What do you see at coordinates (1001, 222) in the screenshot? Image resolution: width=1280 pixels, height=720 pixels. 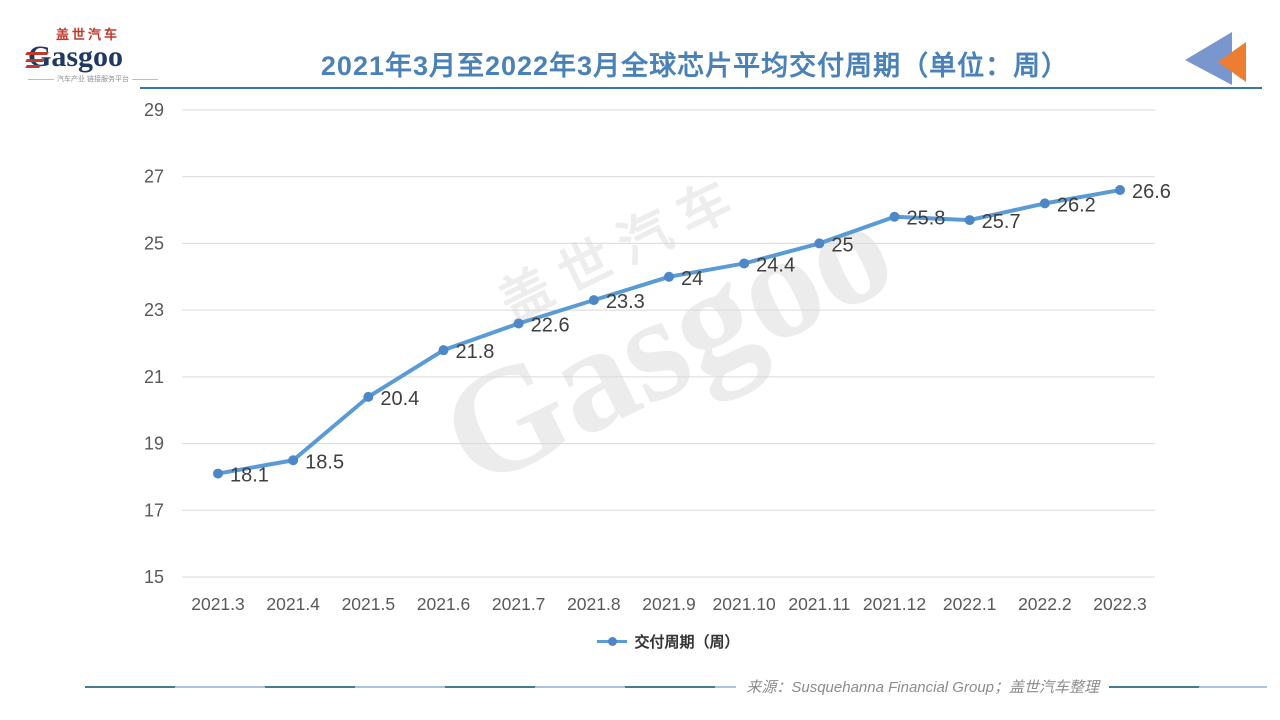 I see `data-label: 25.7` at bounding box center [1001, 222].